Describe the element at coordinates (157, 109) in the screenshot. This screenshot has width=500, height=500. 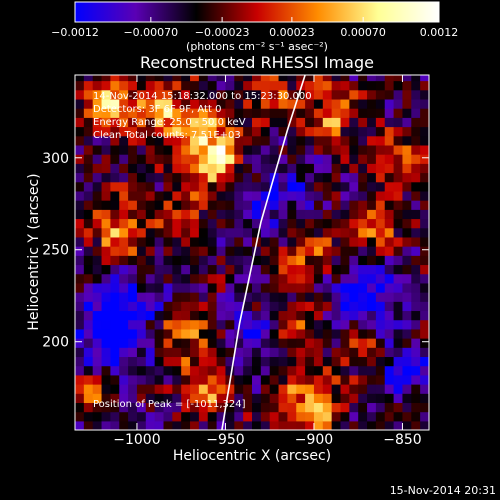
I see `annotation-line: Detectors: 3F 6F 9F, Att 0` at that location.